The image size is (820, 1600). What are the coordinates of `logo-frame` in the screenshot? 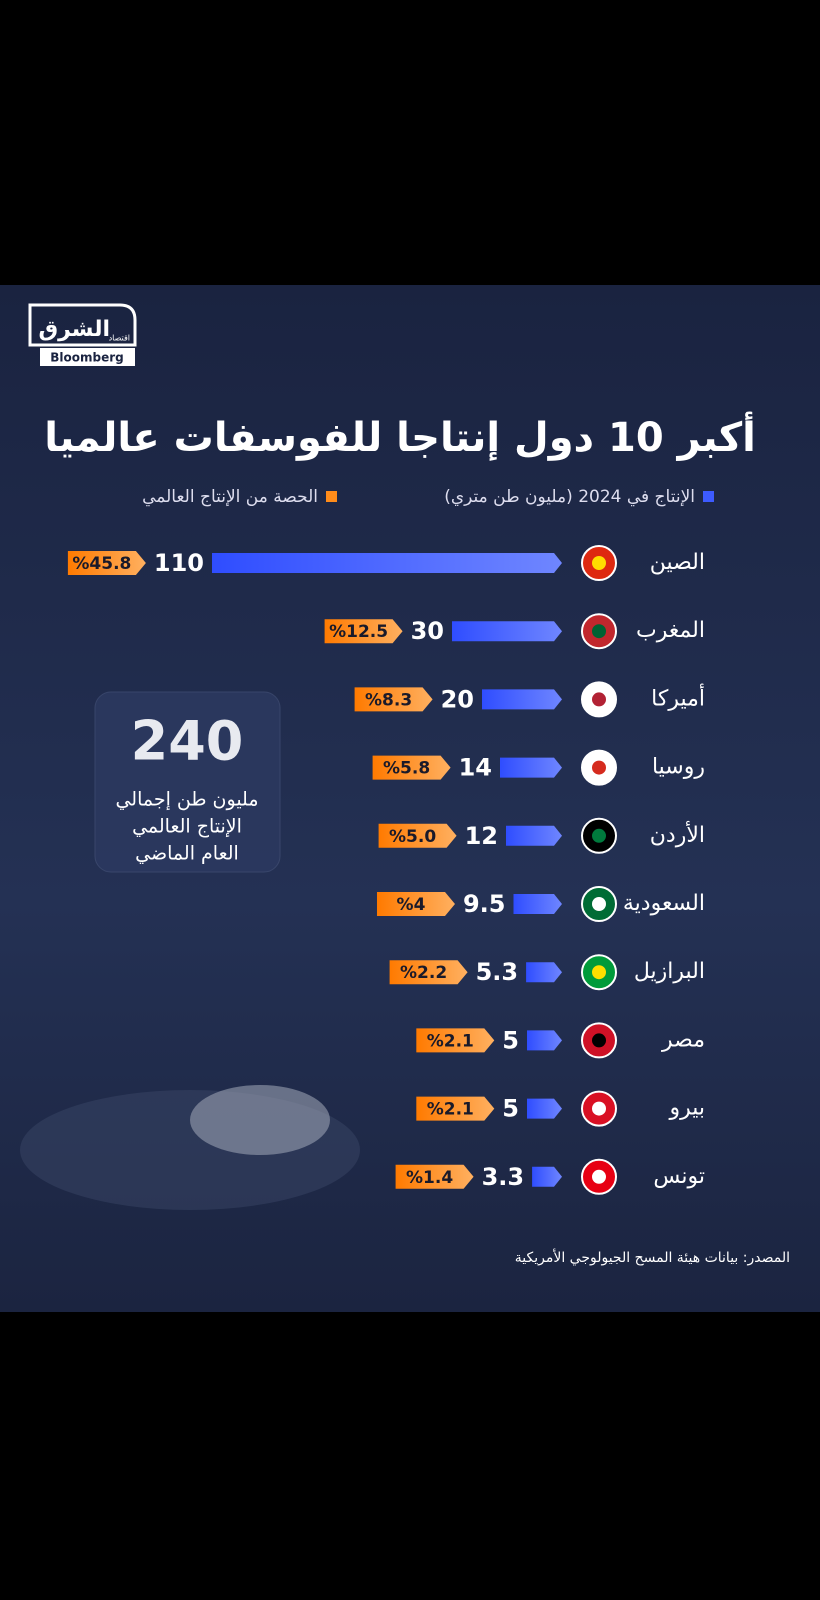 It's located at (82, 325).